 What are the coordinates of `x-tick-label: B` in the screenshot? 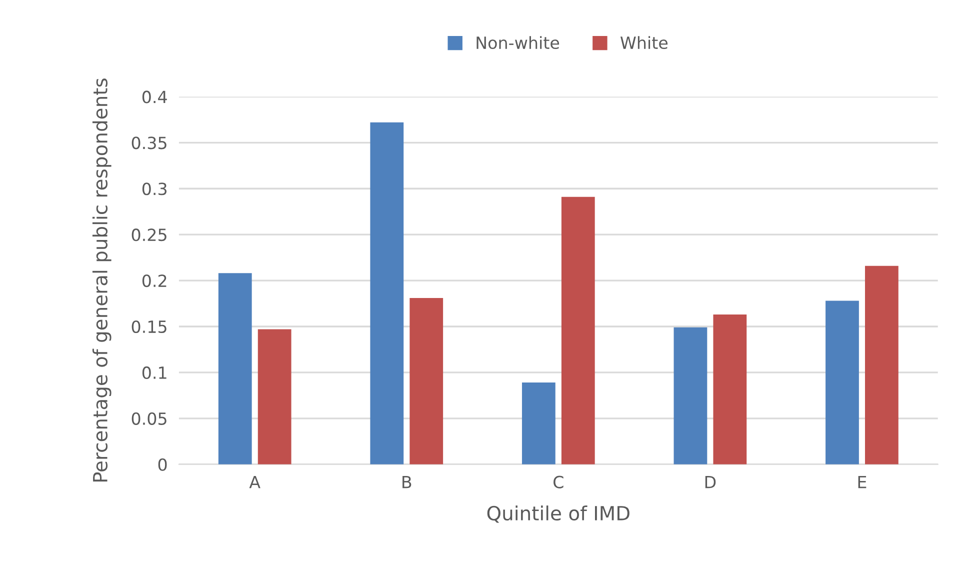 It's located at (407, 482).